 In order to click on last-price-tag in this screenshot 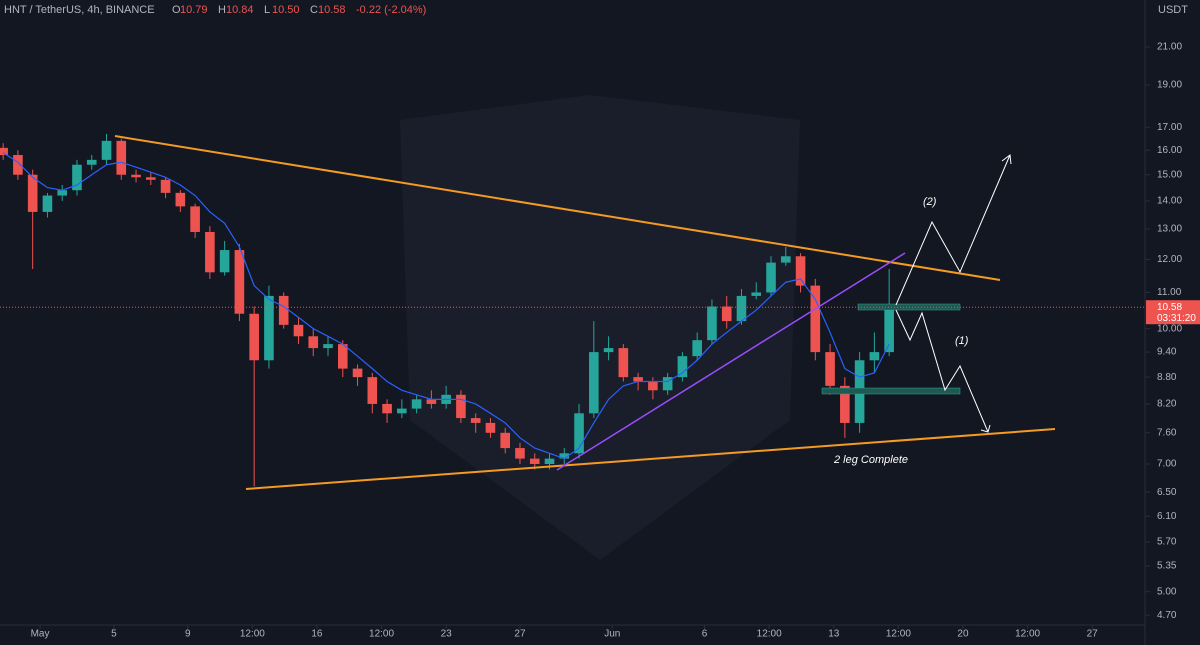, I will do `click(1173, 312)`.